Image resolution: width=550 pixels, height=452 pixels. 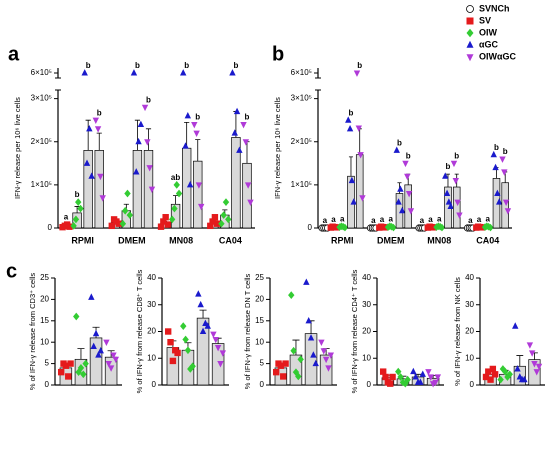 I want to click on y-tick-label: 30, so click(x=366, y=304).